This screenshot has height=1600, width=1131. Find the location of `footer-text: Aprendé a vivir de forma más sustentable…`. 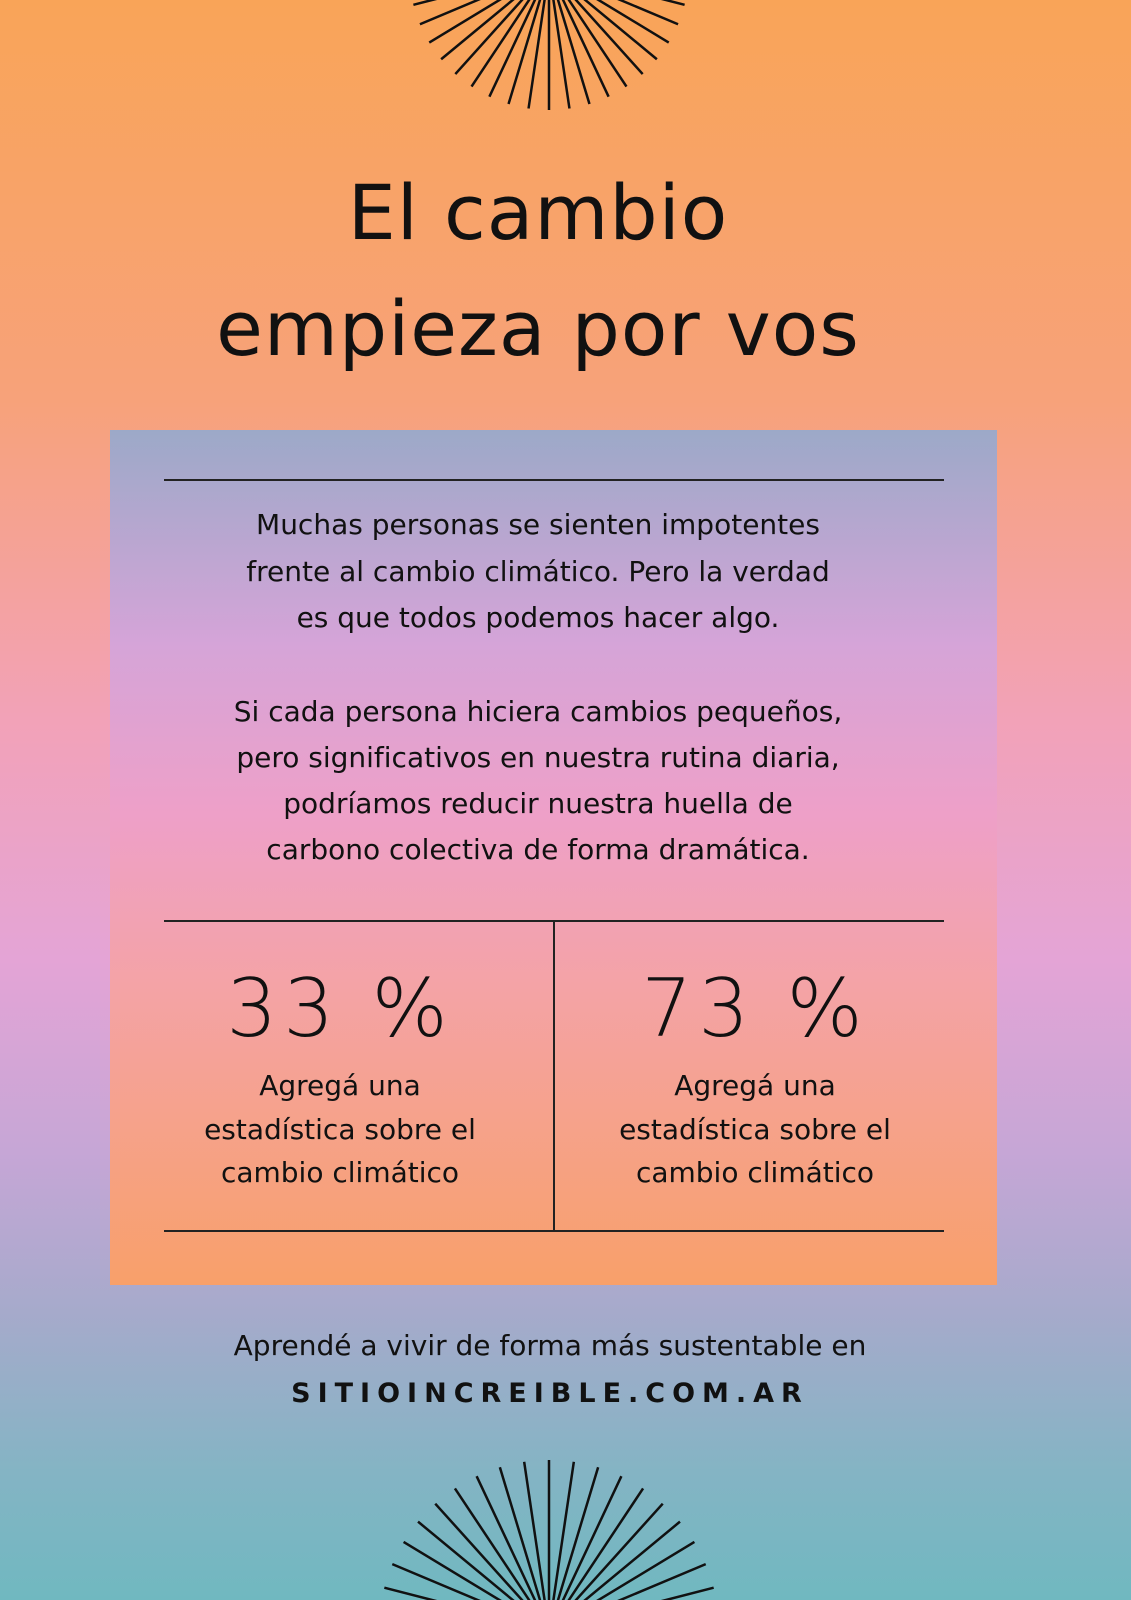

footer-text: Aprendé a vivir de forma más sustentable… is located at coordinates (550, 1345).